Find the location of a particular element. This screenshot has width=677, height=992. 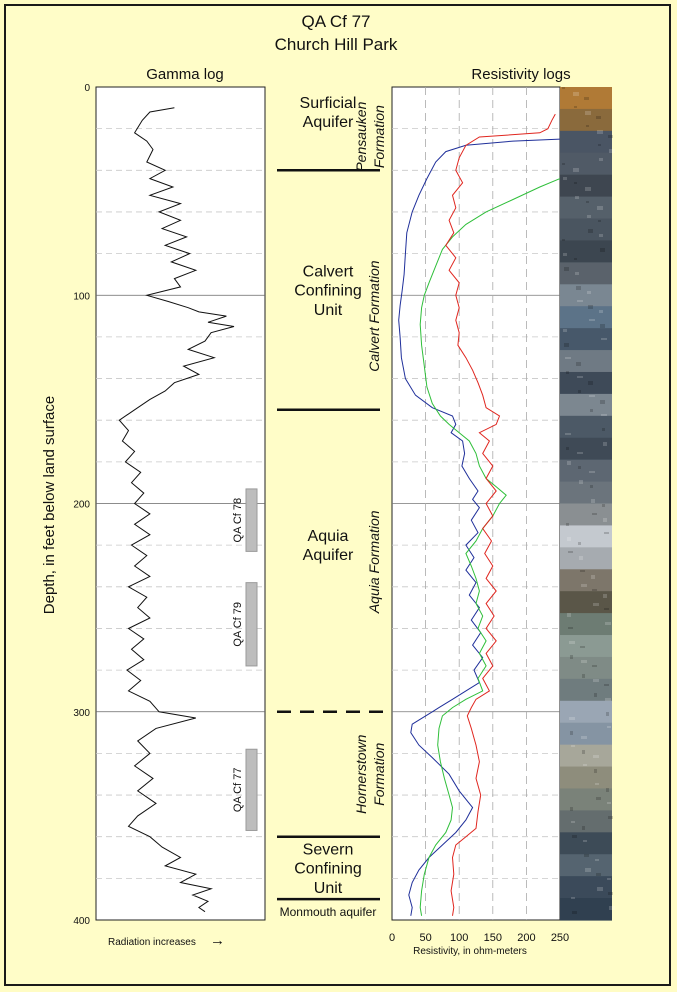

resistivity-tick-label: 0 is located at coordinates (392, 938).